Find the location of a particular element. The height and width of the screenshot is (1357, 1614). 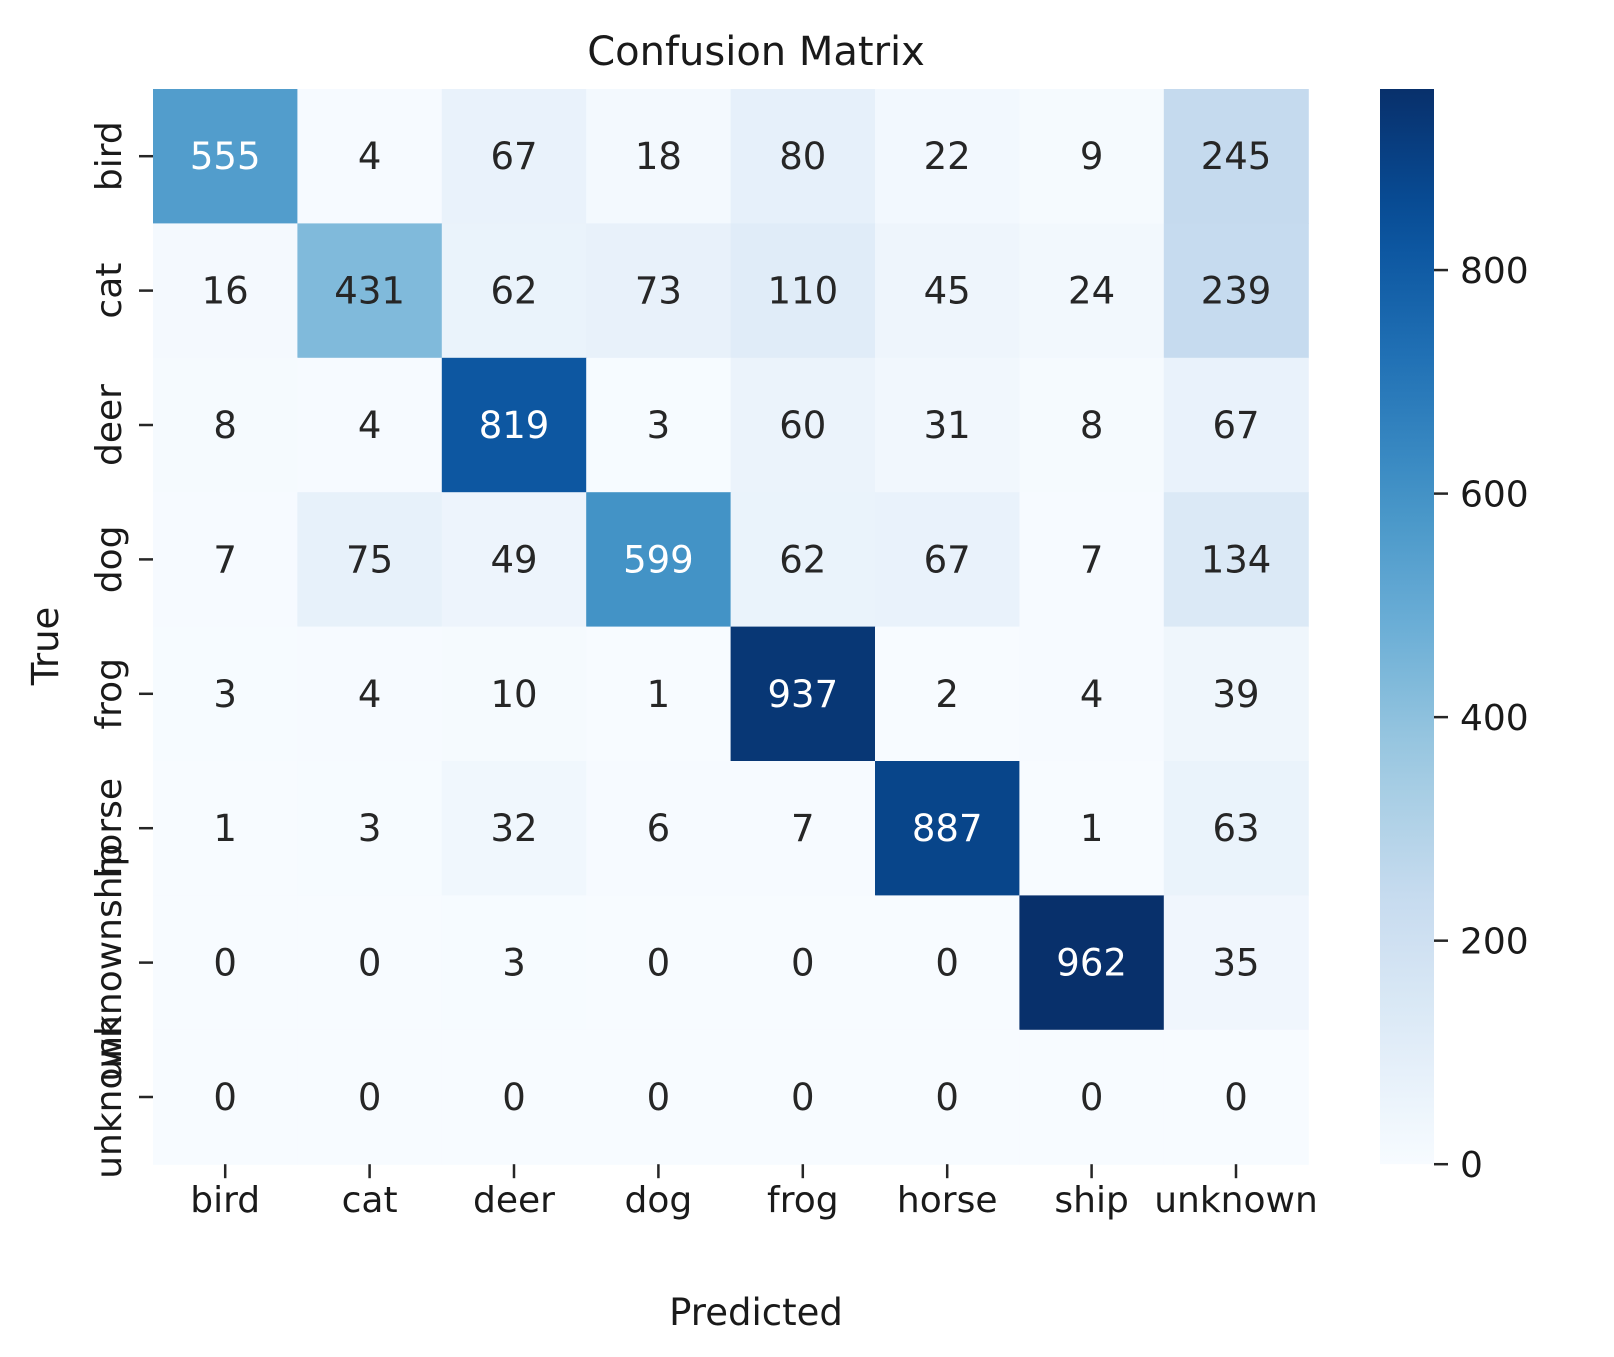

cell-value-label: 555 is located at coordinates (225, 156).